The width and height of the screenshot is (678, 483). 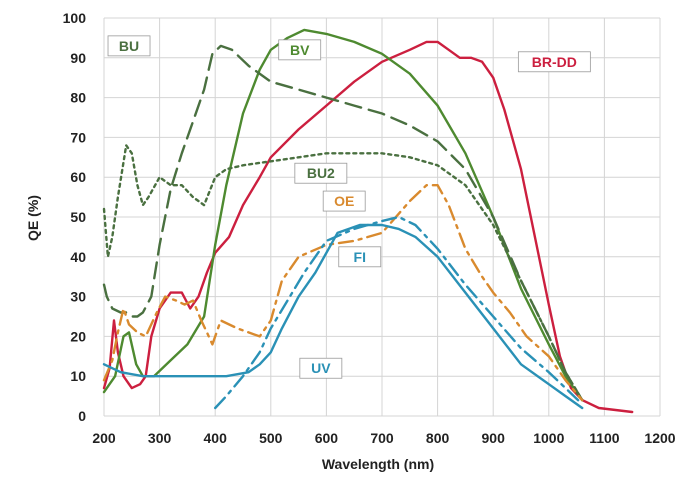 What do you see at coordinates (78, 98) in the screenshot?
I see `y-tick-label: 80` at bounding box center [78, 98].